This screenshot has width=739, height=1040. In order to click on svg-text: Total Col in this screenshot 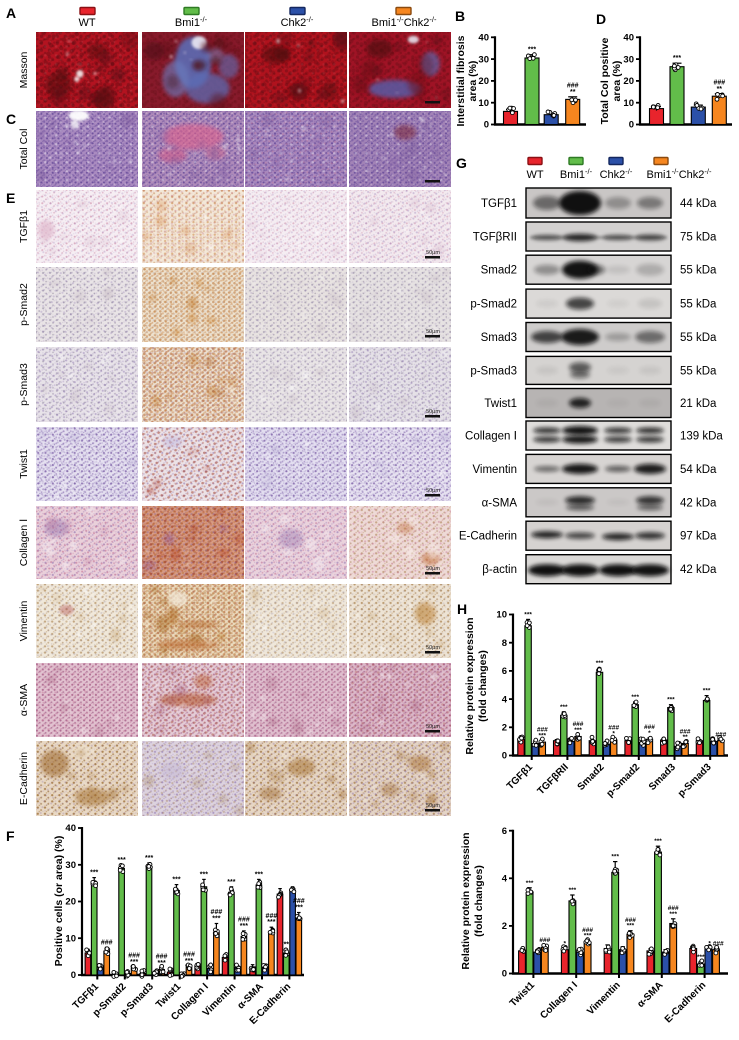, I will do `click(24, 149)`.